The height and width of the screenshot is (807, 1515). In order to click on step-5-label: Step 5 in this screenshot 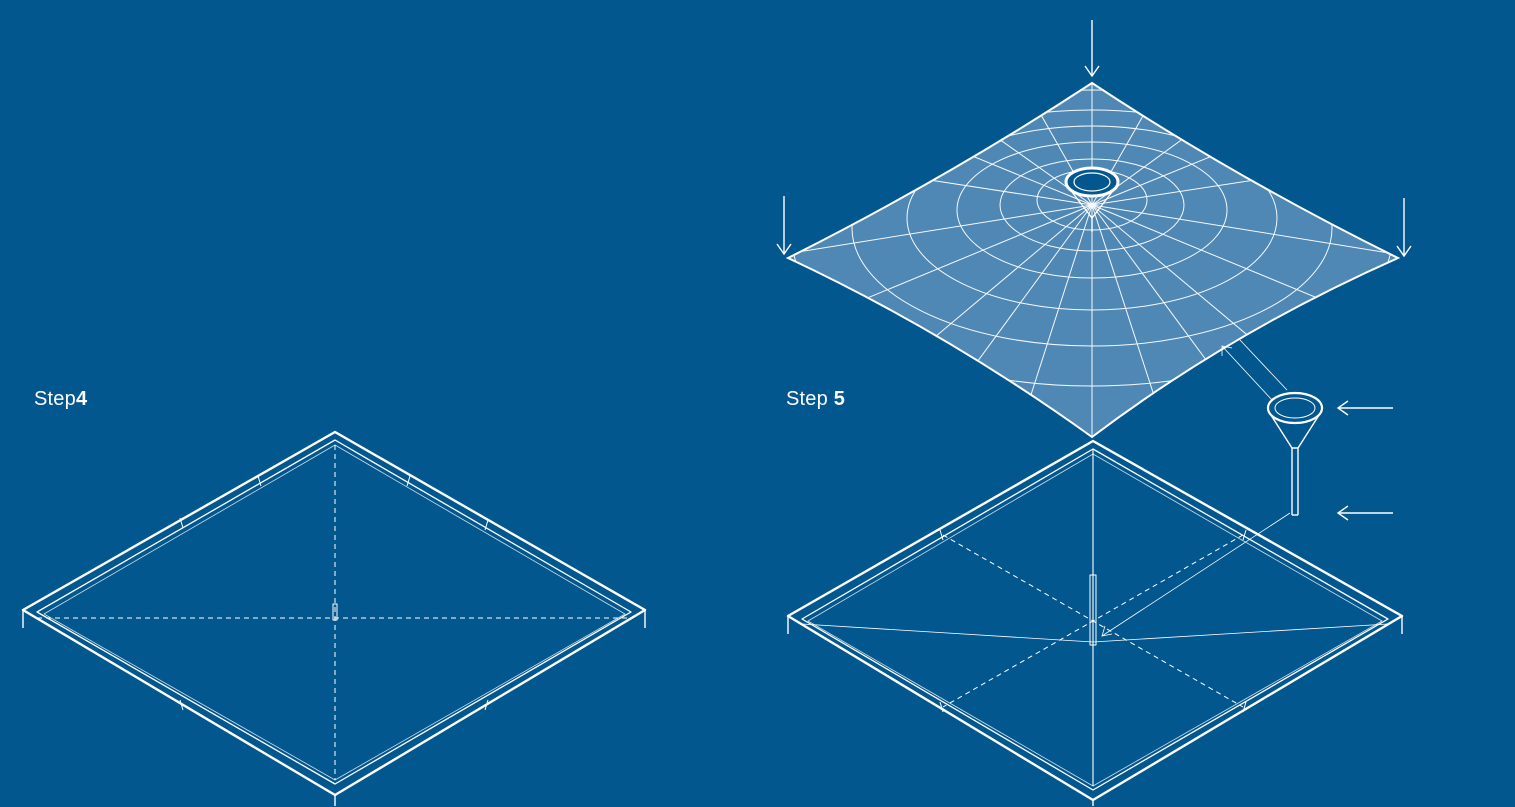, I will do `click(815, 399)`.